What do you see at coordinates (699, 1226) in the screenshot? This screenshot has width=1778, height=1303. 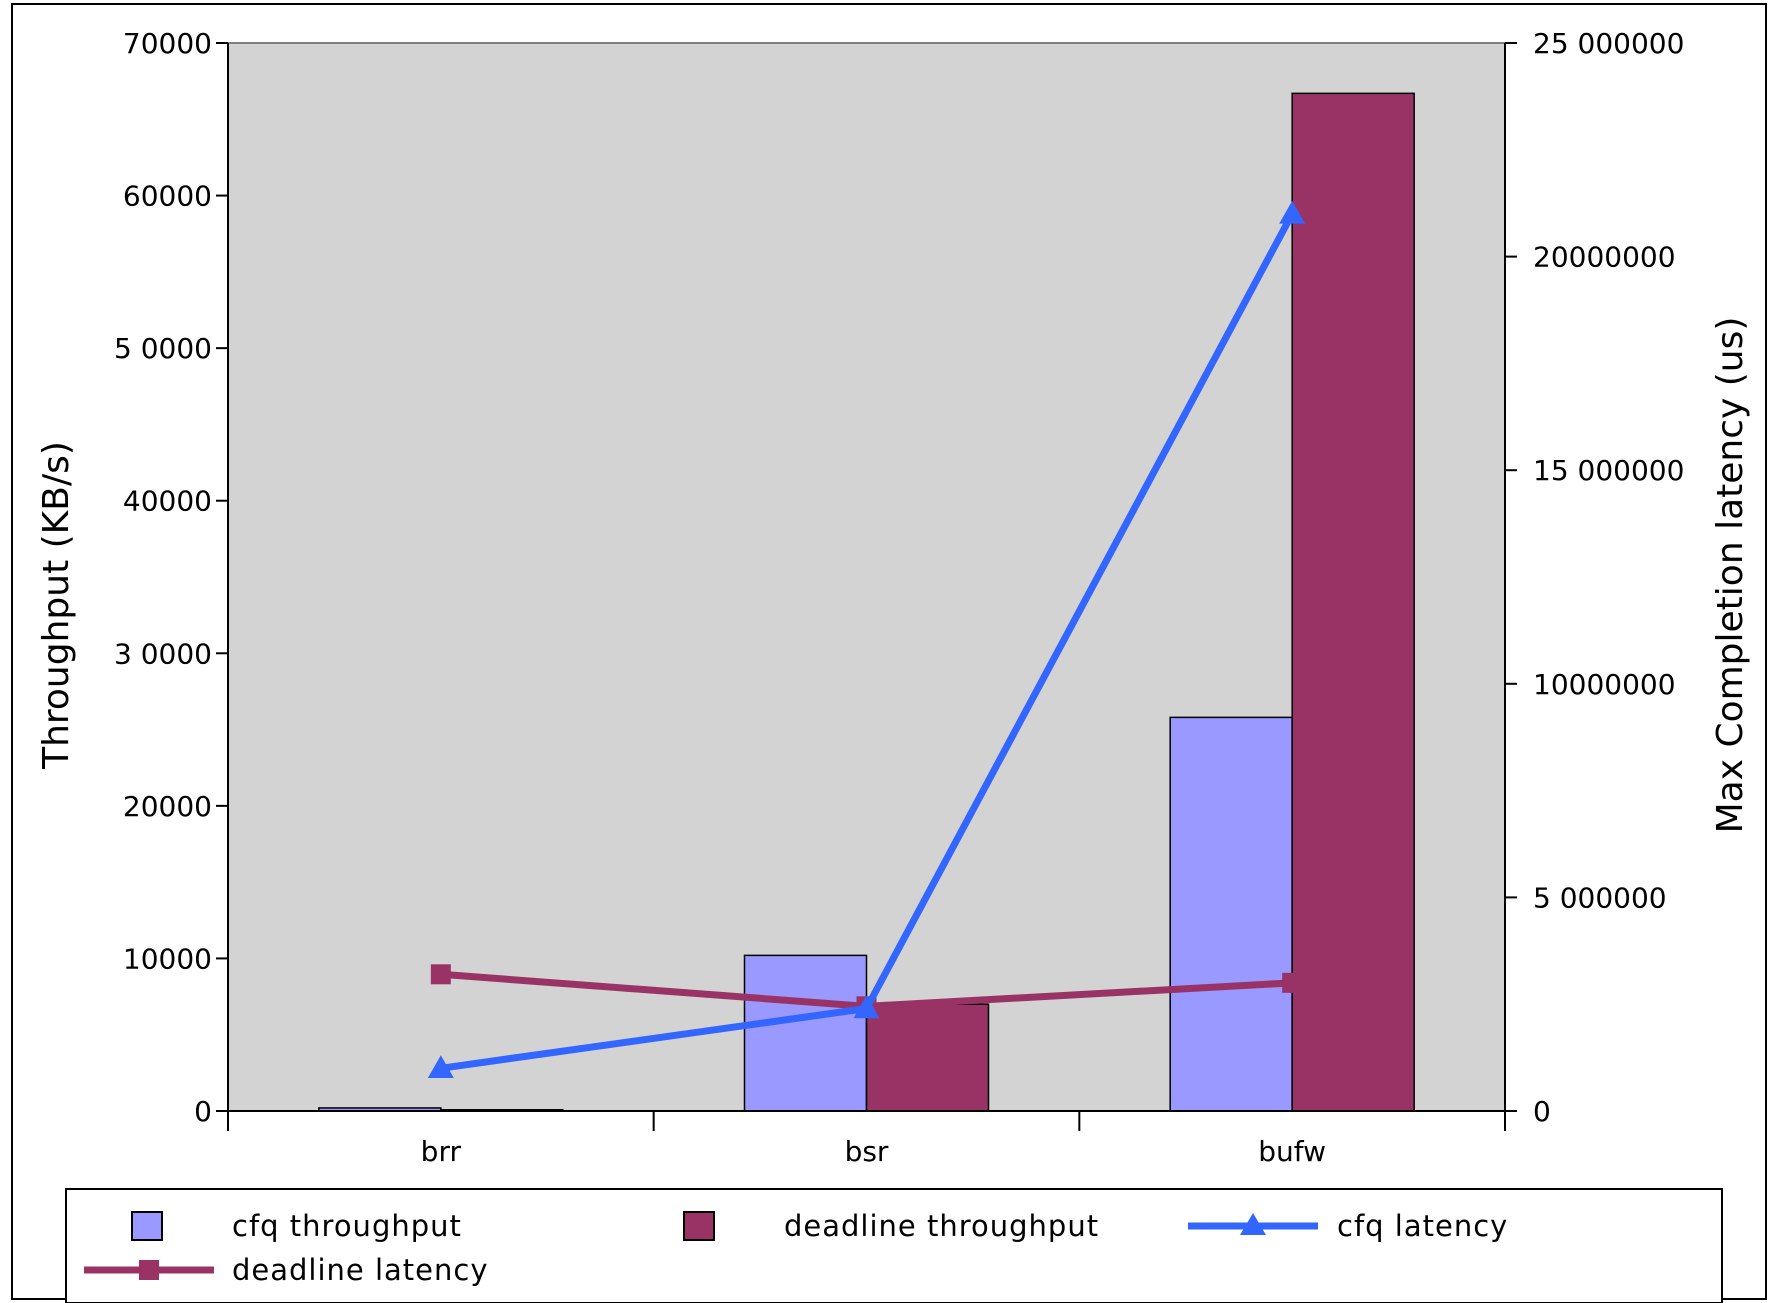 I see `legend-swatch-deadline-throughput` at bounding box center [699, 1226].